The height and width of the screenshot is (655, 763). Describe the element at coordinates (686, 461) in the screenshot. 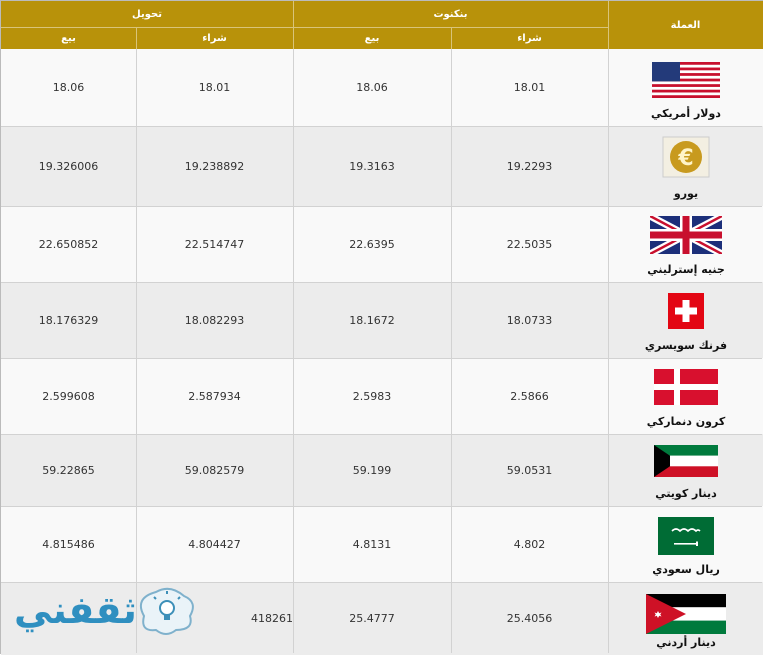

I see `kuwait-flag-icon` at that location.